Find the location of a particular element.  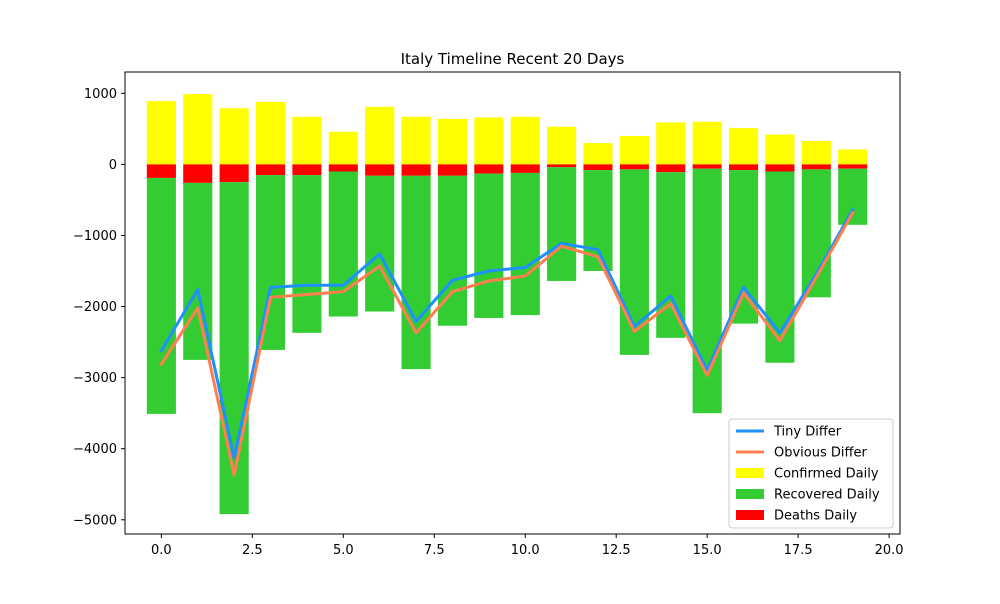

legend-label: Recovered Daily is located at coordinates (827, 495).